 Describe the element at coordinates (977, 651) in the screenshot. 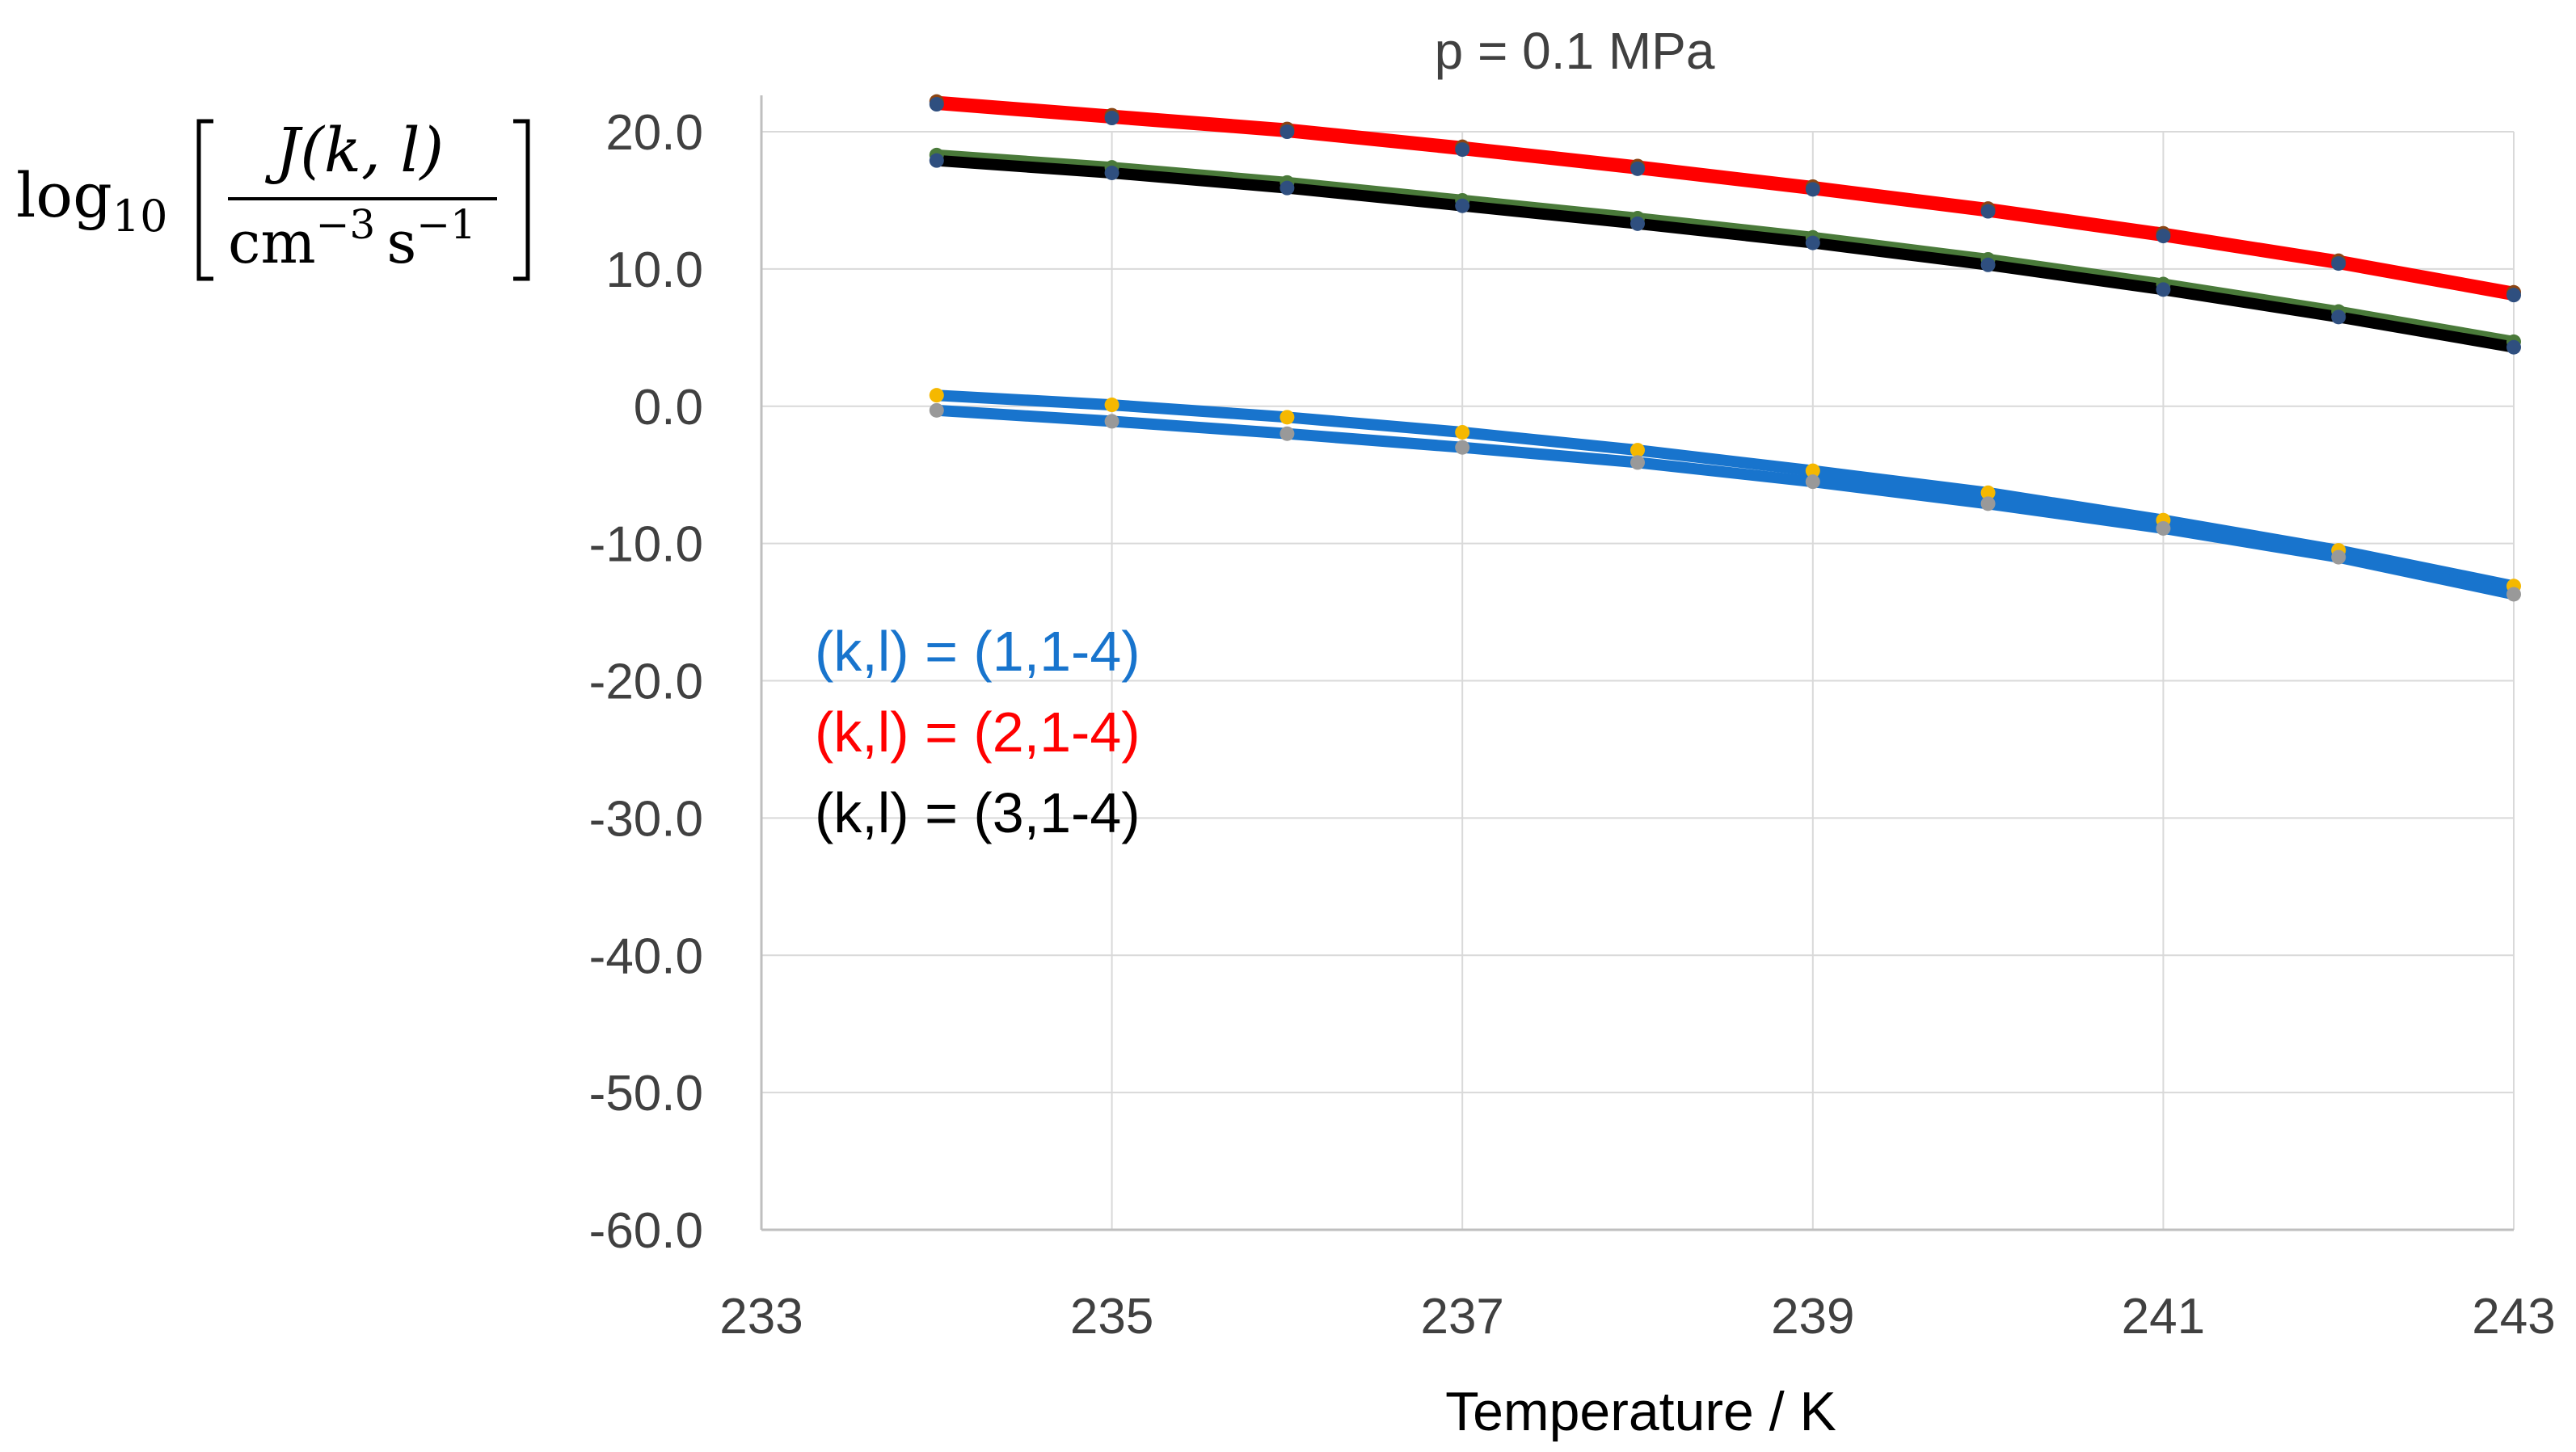

I see `legend-entry-k1: (k,l) = (1,1-4)` at that location.